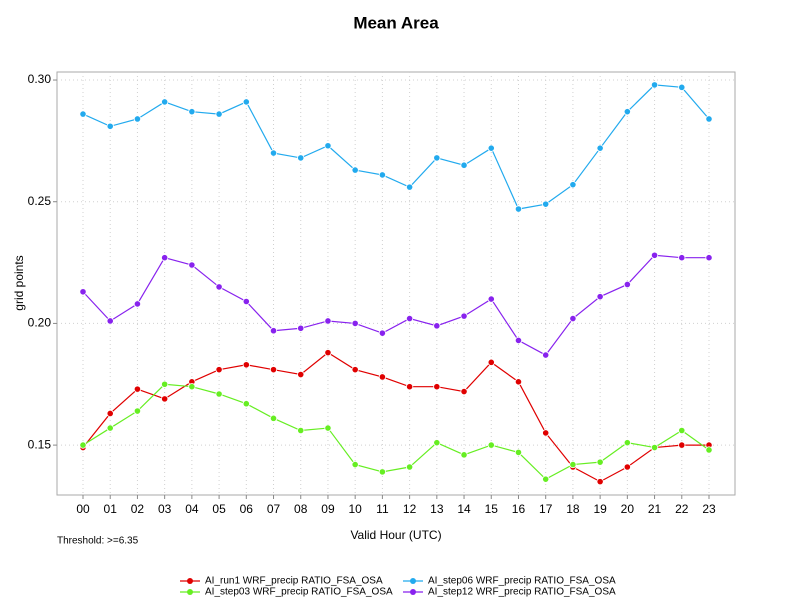 This screenshot has height=612, width=792. Describe the element at coordinates (40, 323) in the screenshot. I see `y-tick-label: 0.20` at that location.